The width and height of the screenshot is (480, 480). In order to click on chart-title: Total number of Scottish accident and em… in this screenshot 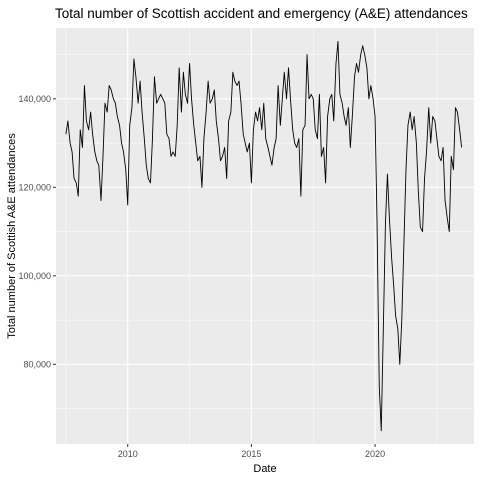, I will do `click(261, 13)`.